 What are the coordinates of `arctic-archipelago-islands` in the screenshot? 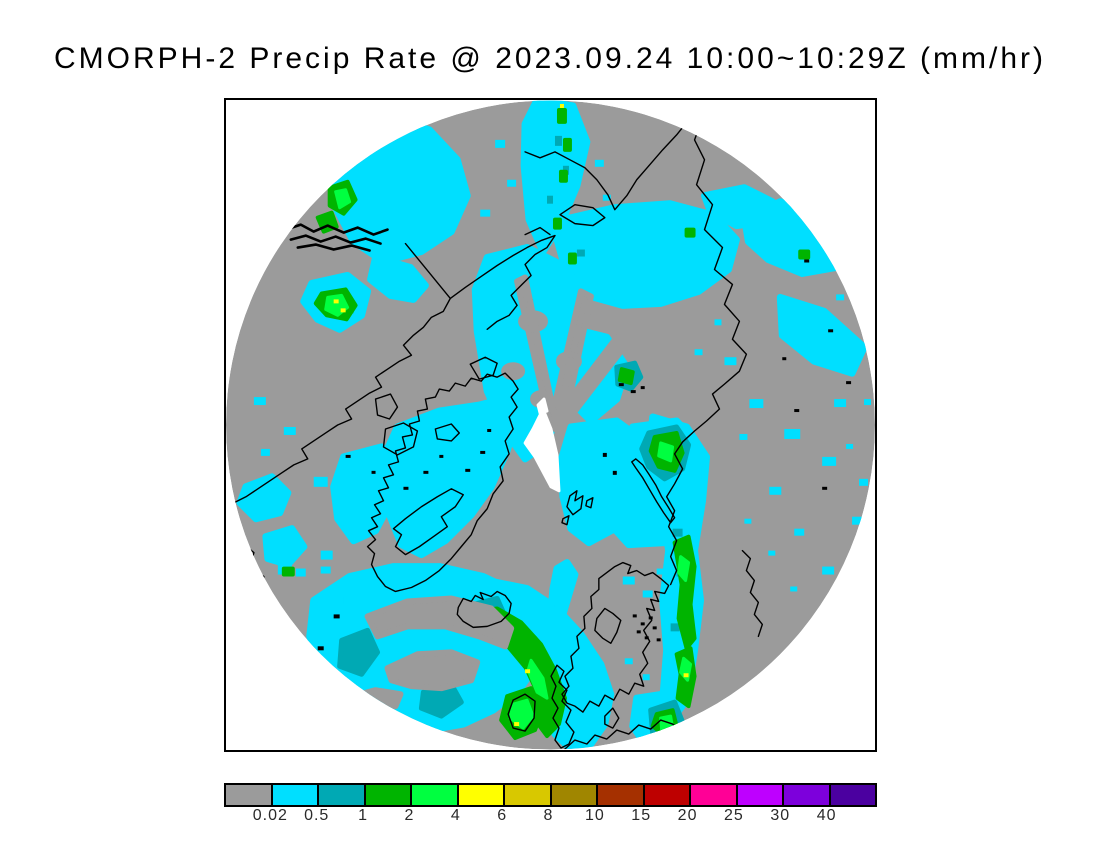 It's located at (436, 406).